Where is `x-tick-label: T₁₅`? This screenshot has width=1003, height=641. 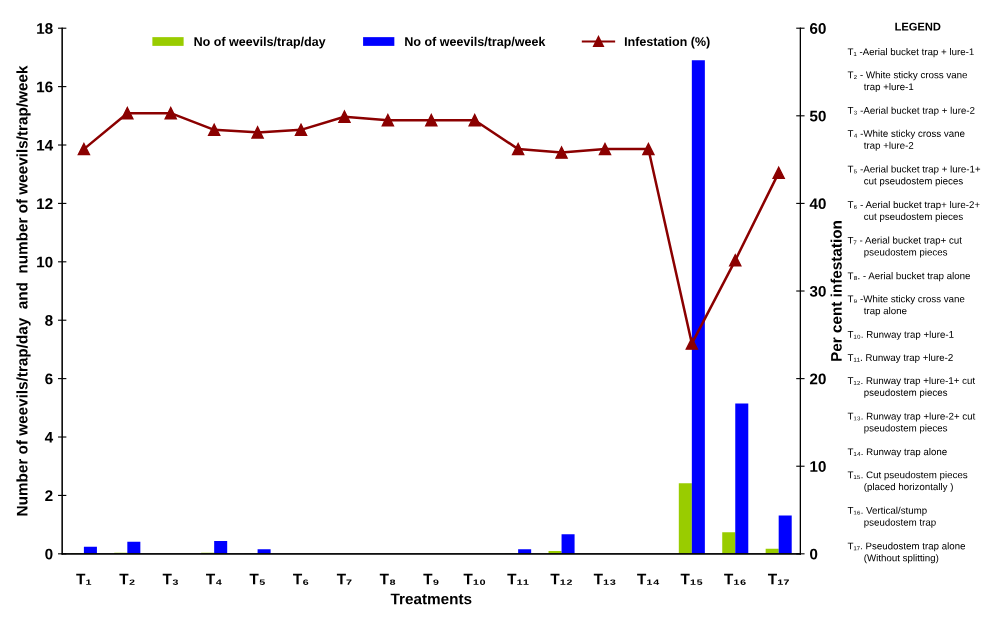 x-tick-label: T₁₅ is located at coordinates (691, 579).